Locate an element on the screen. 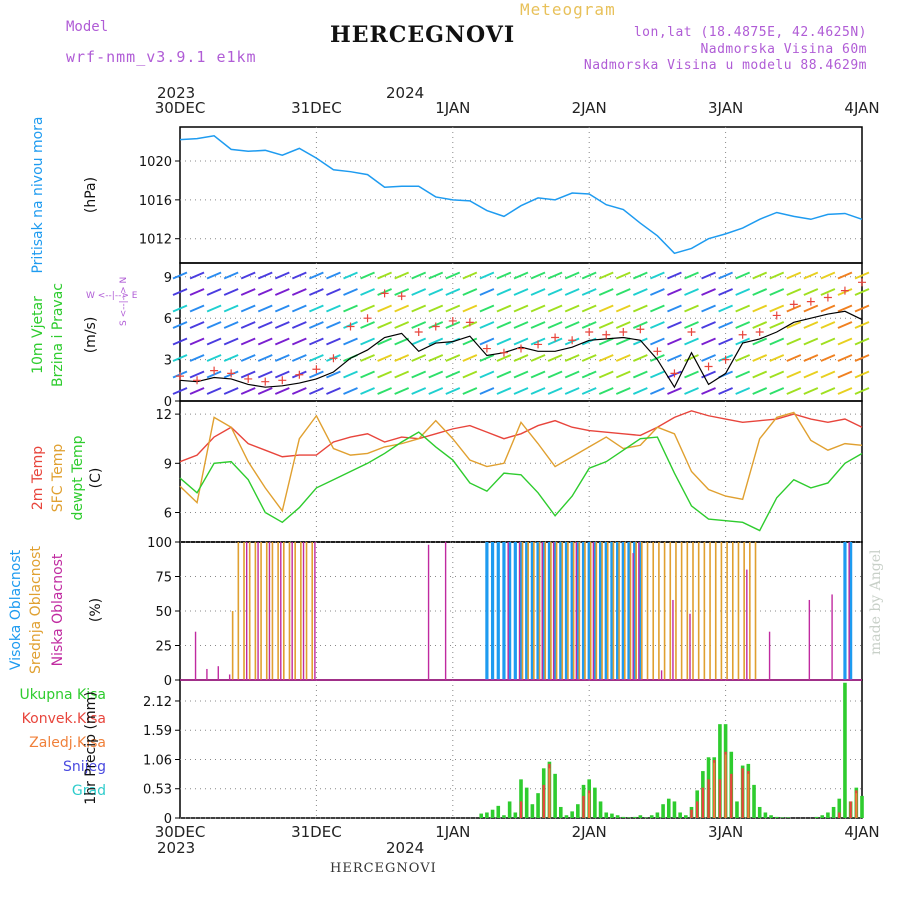 Image resolution: width=900 pixels, height=900 pixels. temp-unit-label: (C) is located at coordinates (96, 478).